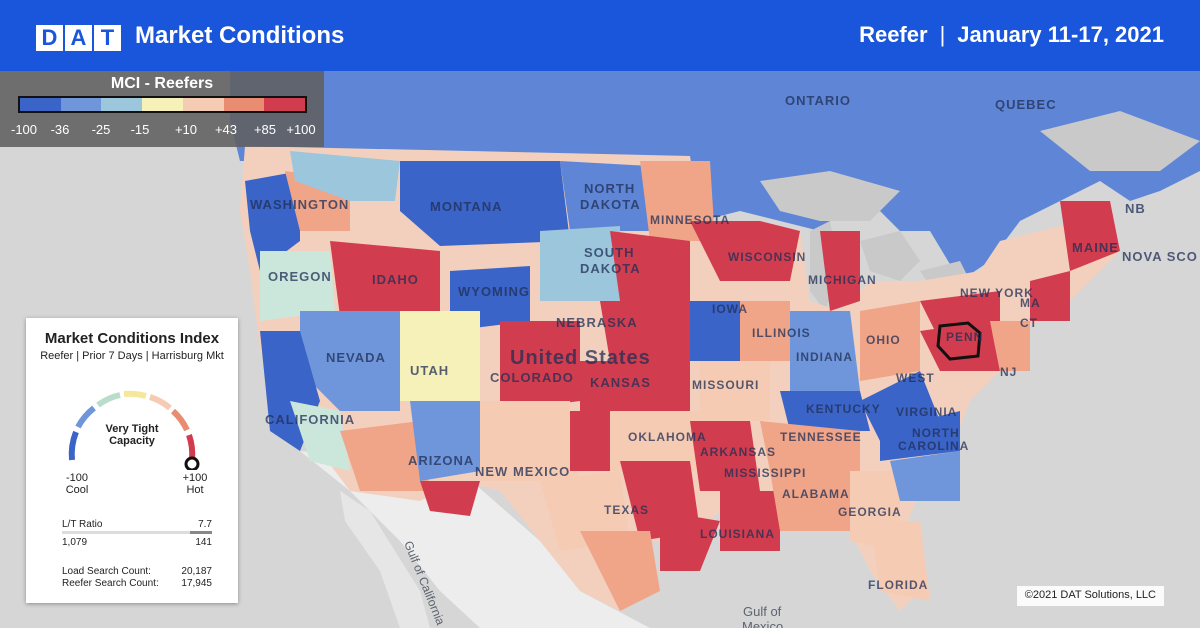 This screenshot has width=1200, height=628. I want to click on region-montana, so click(485, 203).